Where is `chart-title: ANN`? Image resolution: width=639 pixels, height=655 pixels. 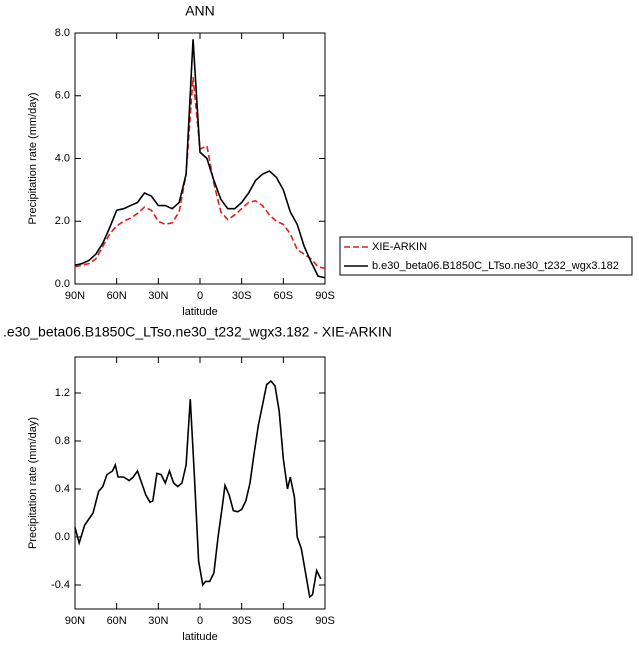 chart-title: ANN is located at coordinates (200, 11).